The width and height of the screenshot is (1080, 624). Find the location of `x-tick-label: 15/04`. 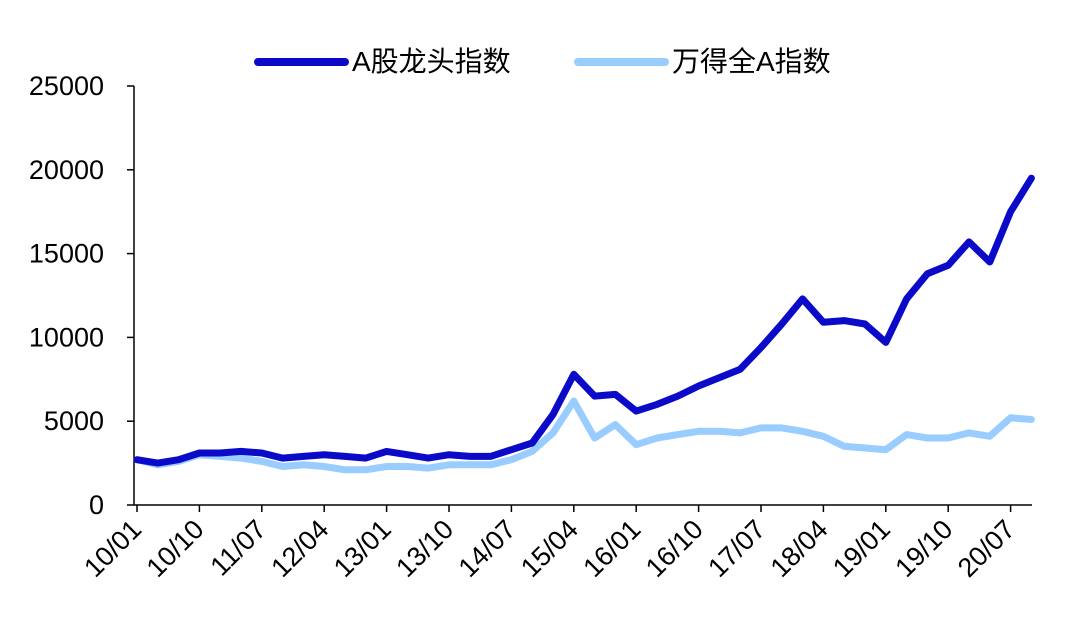

x-tick-label: 15/04 is located at coordinates (549, 548).